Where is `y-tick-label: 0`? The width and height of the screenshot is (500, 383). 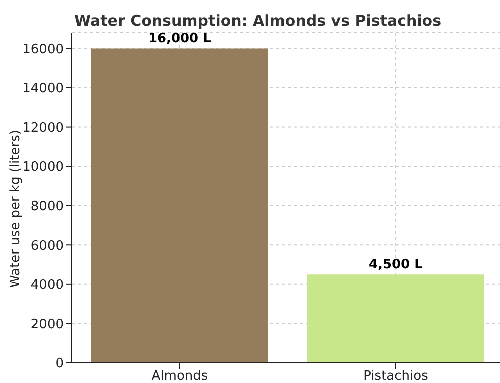 y-tick-label: 0 is located at coordinates (60, 364).